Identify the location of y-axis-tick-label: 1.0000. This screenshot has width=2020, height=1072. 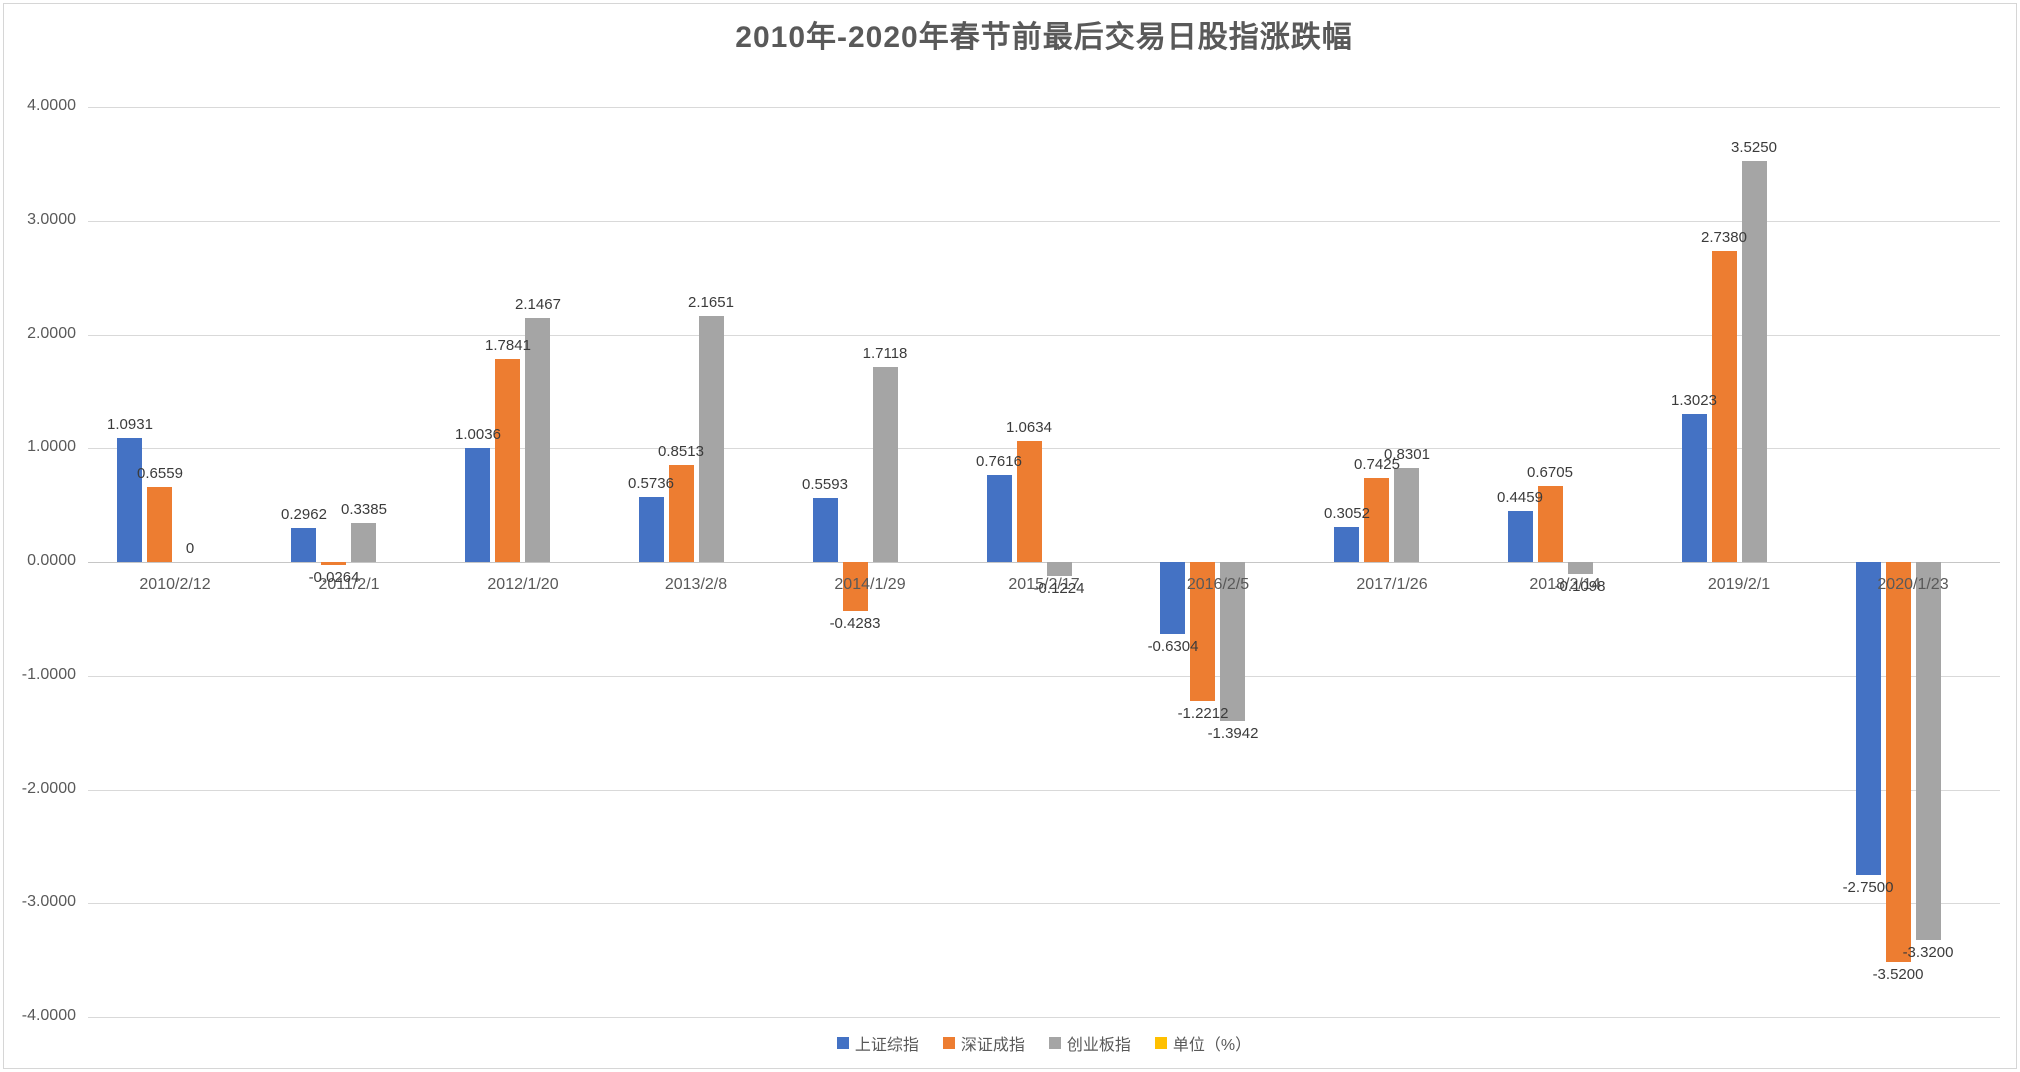
(51, 446).